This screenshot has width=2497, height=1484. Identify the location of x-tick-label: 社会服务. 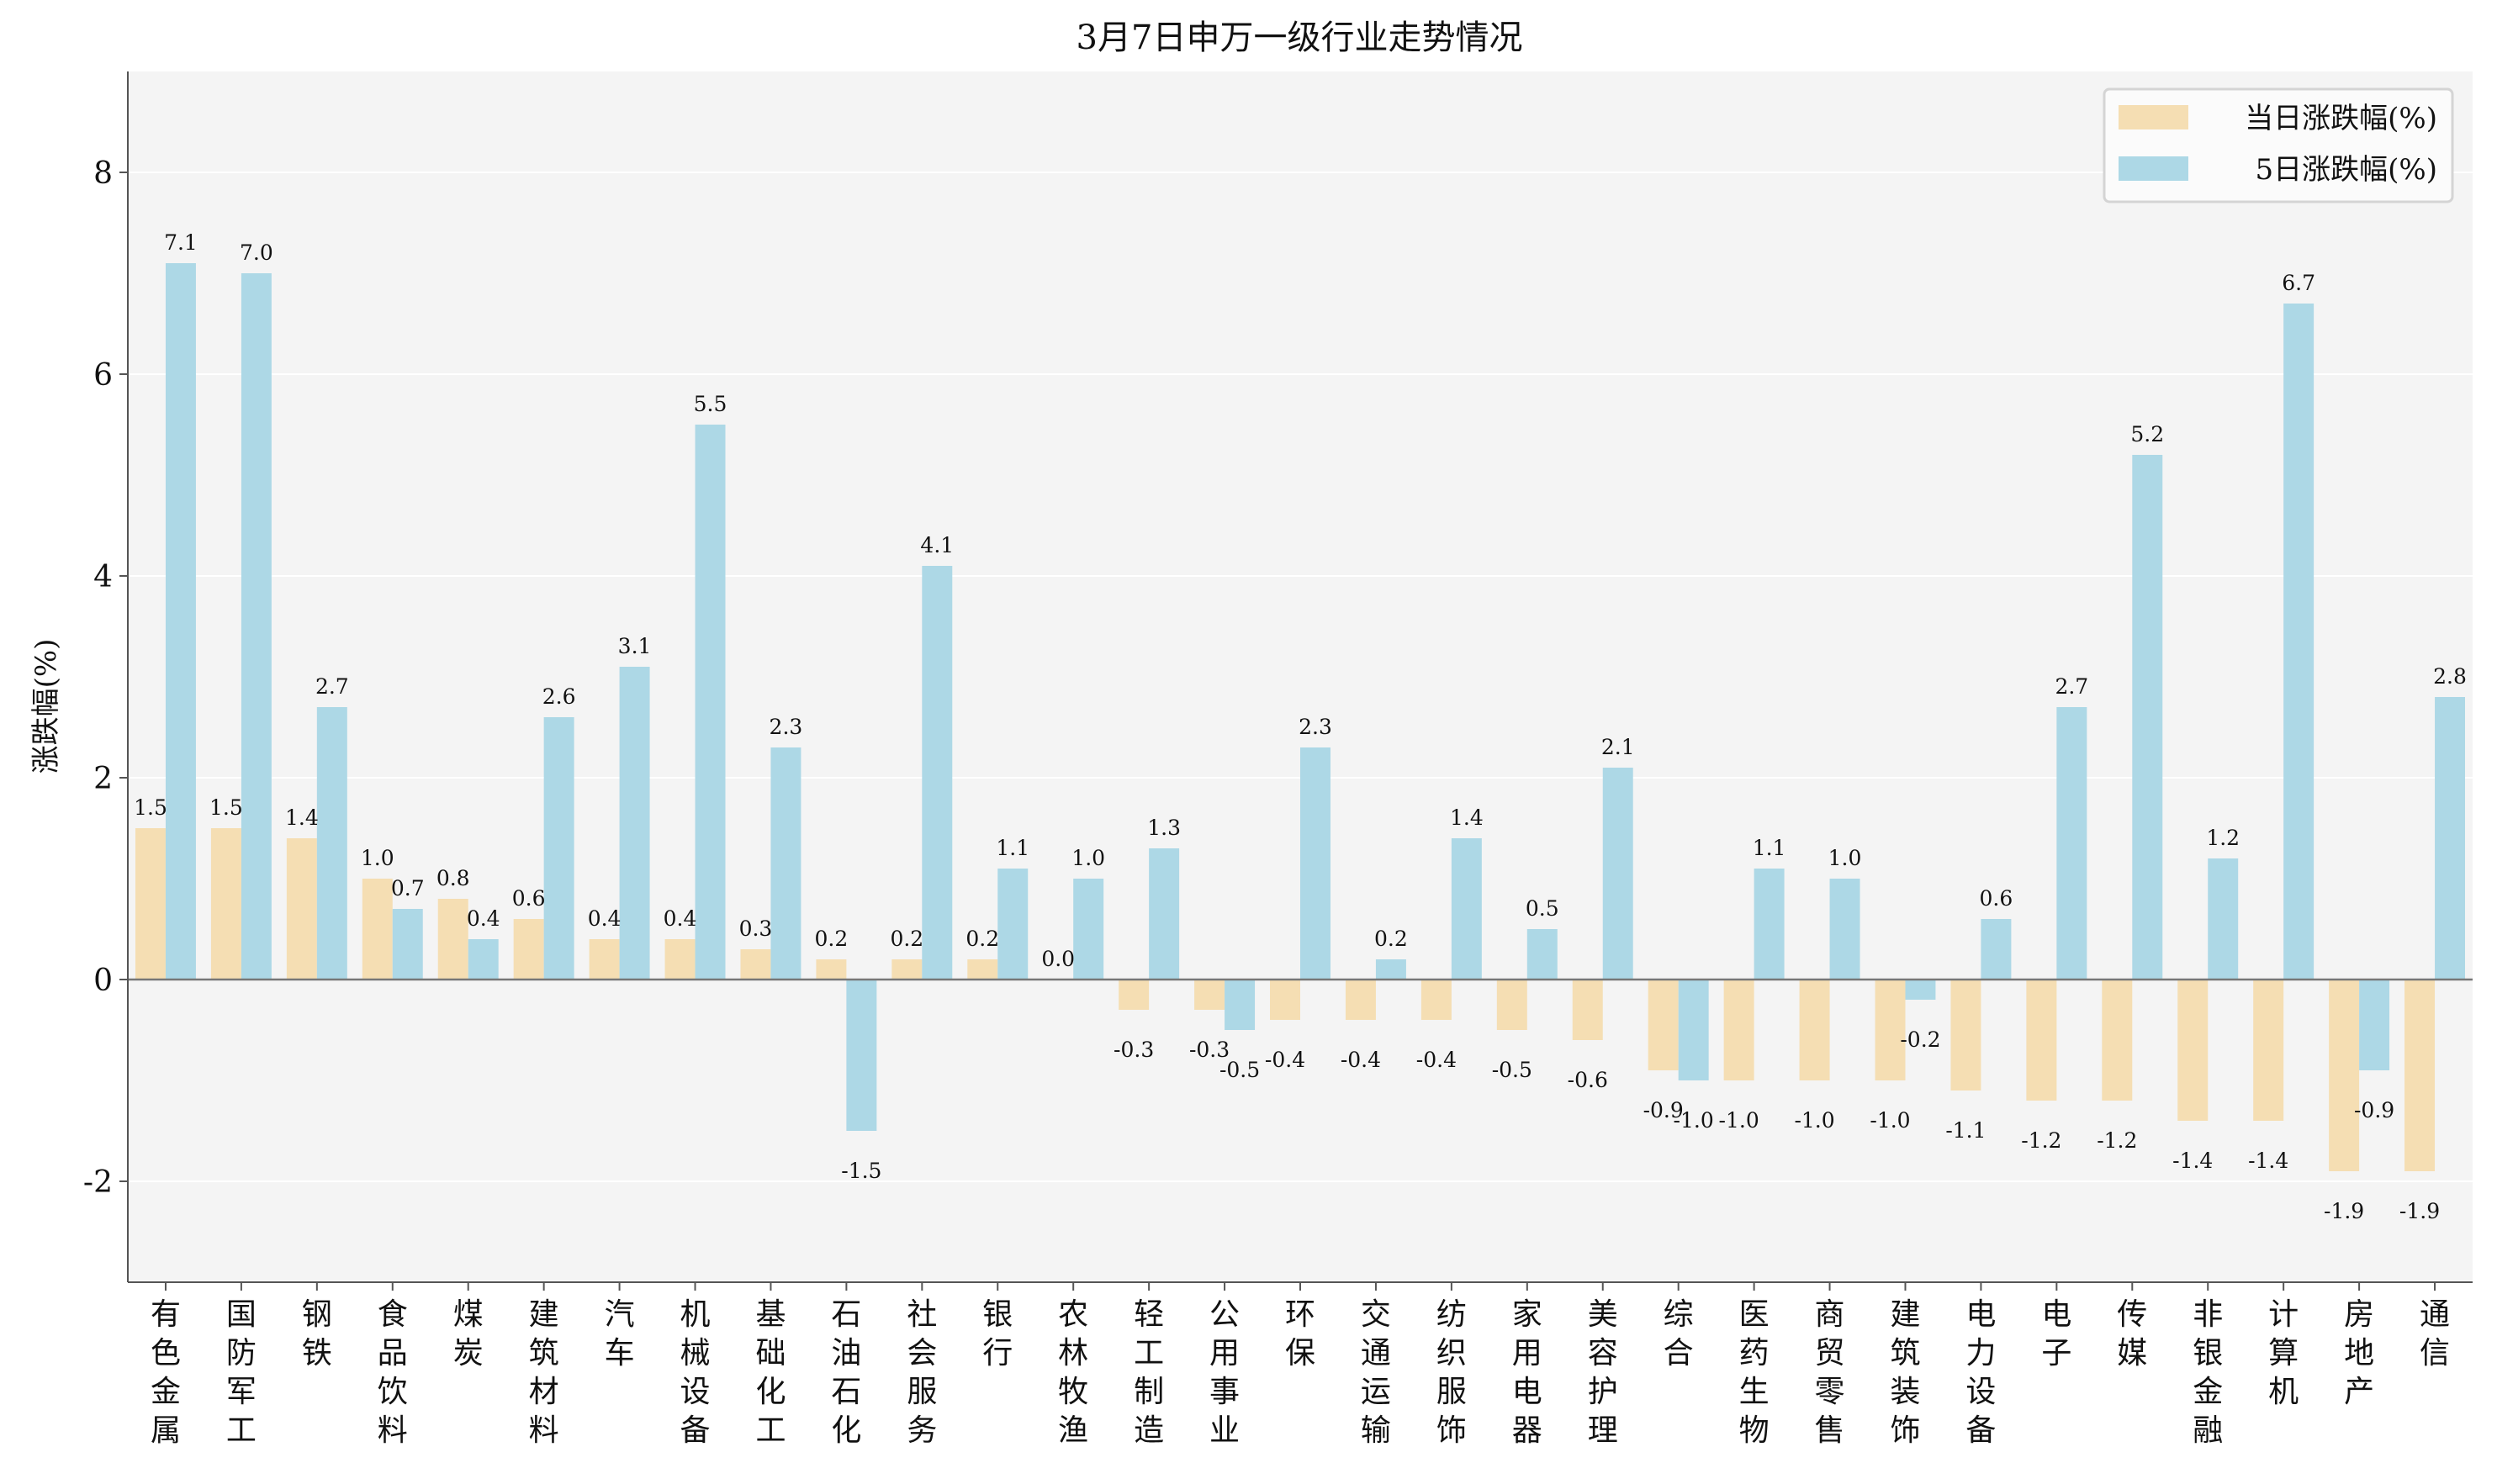
(922, 1372).